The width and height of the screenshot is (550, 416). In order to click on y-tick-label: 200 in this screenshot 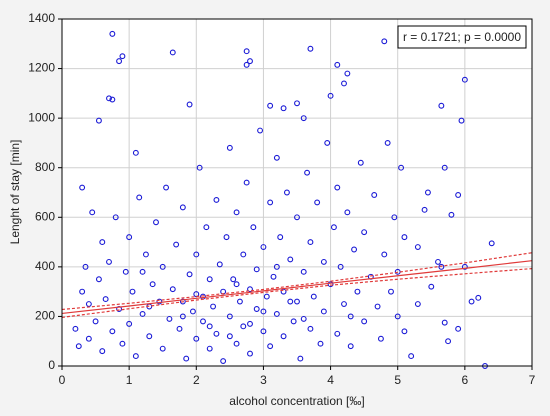, I will do `click(45, 316)`.